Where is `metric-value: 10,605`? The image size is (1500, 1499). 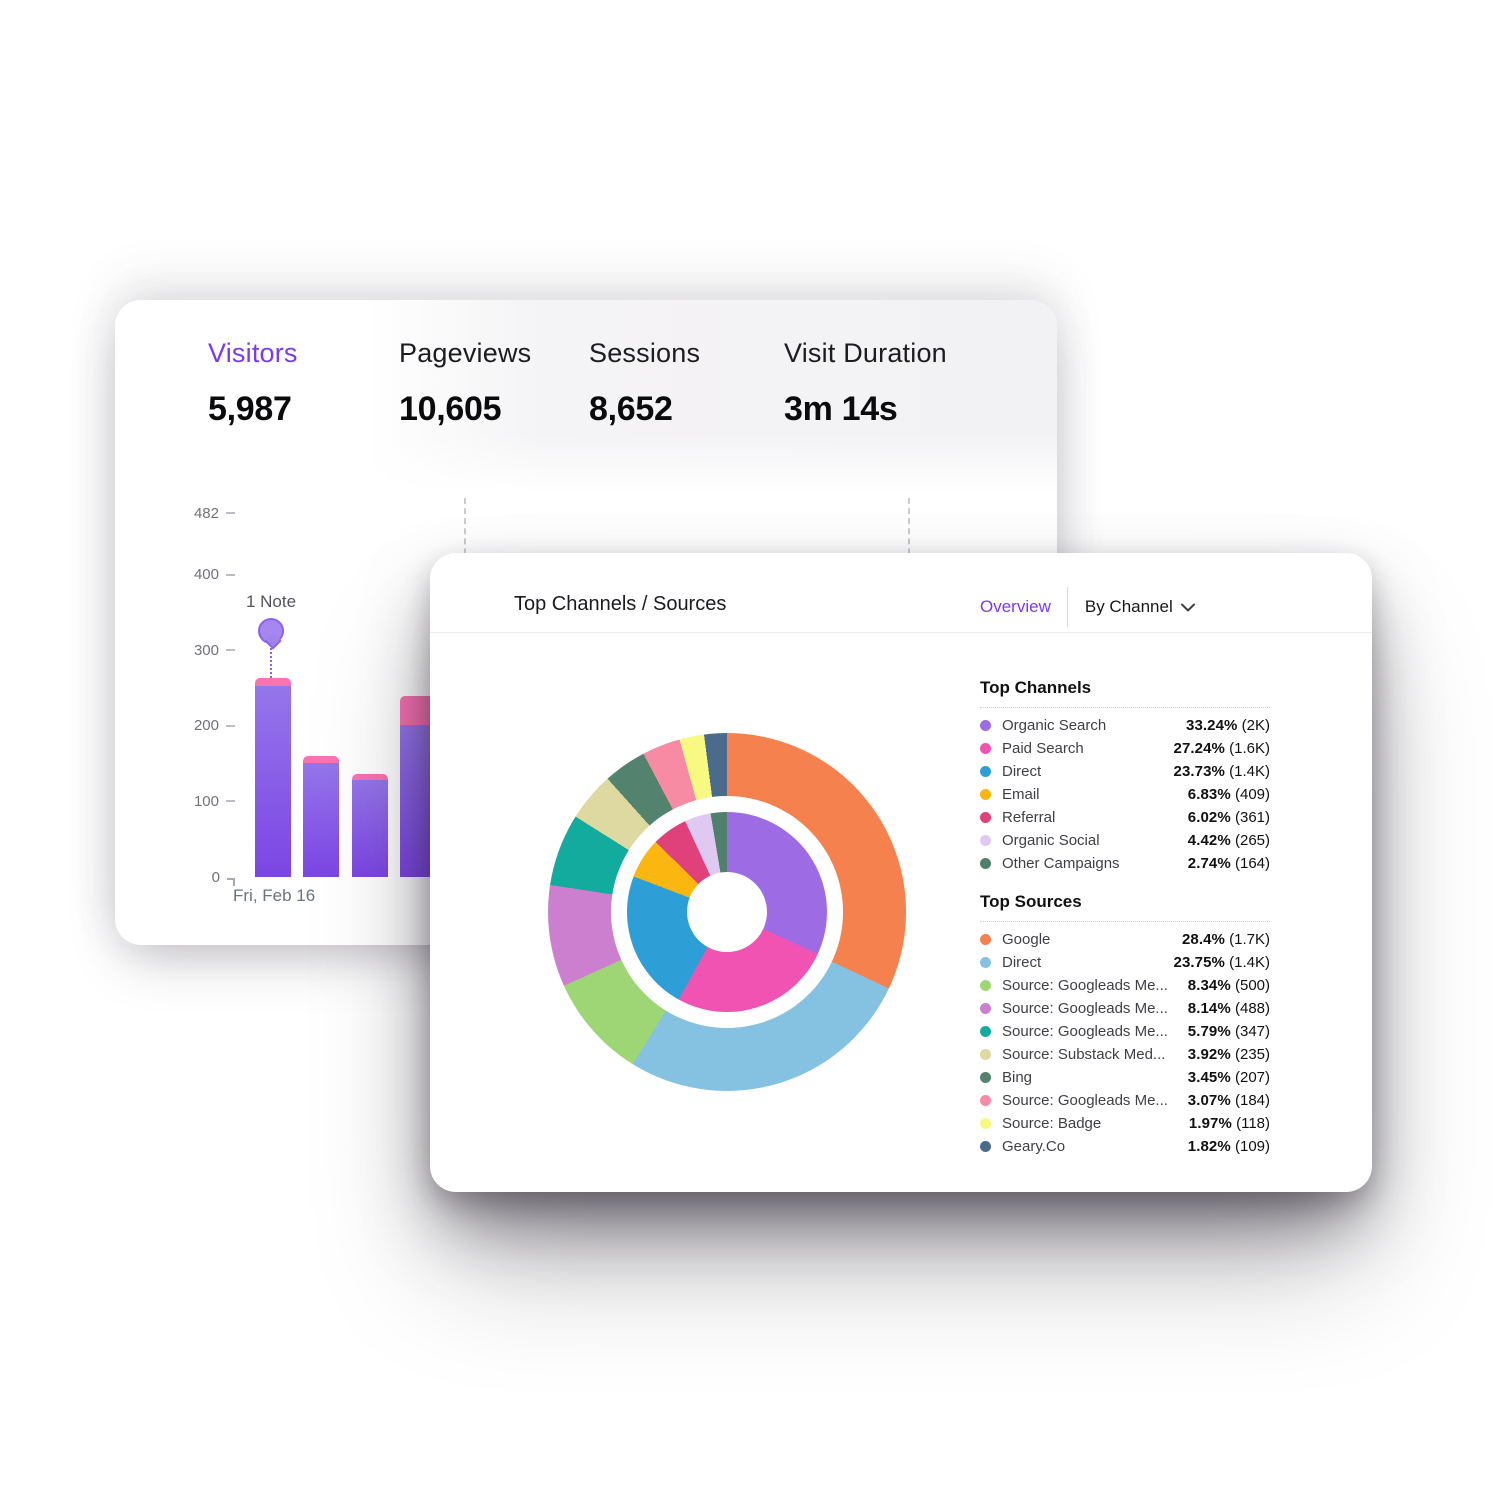
metric-value: 10,605 is located at coordinates (450, 409).